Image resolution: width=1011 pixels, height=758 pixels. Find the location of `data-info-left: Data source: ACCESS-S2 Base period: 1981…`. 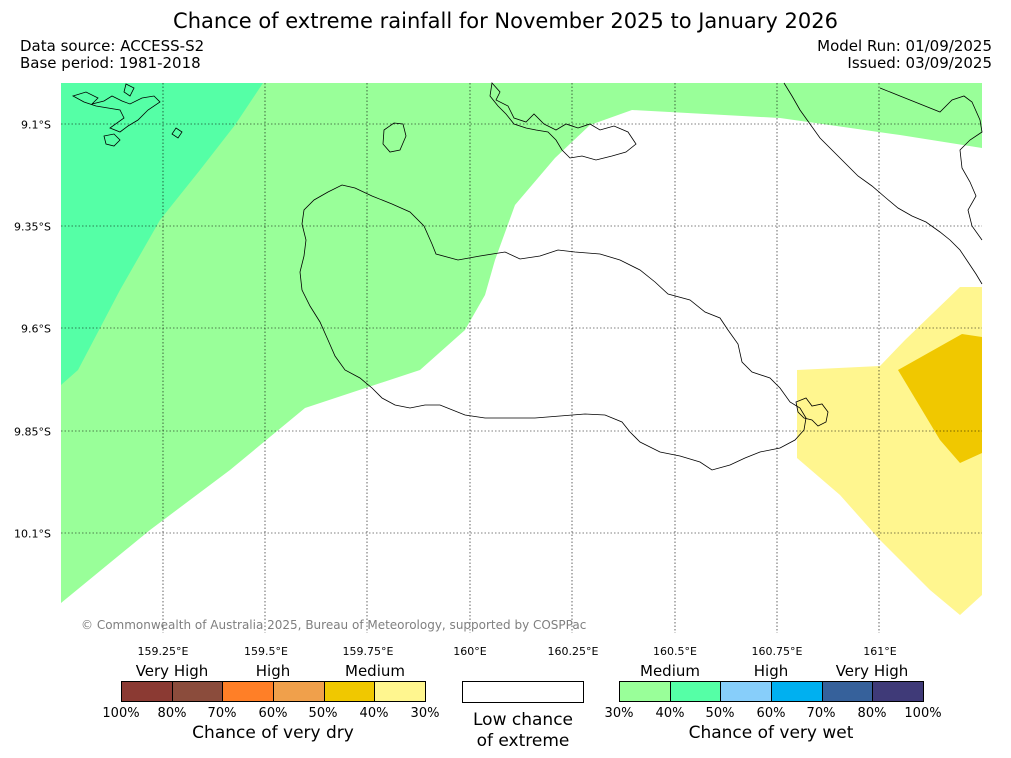

data-info-left: Data source: ACCESS-S2 Base period: 1981… is located at coordinates (112, 55).